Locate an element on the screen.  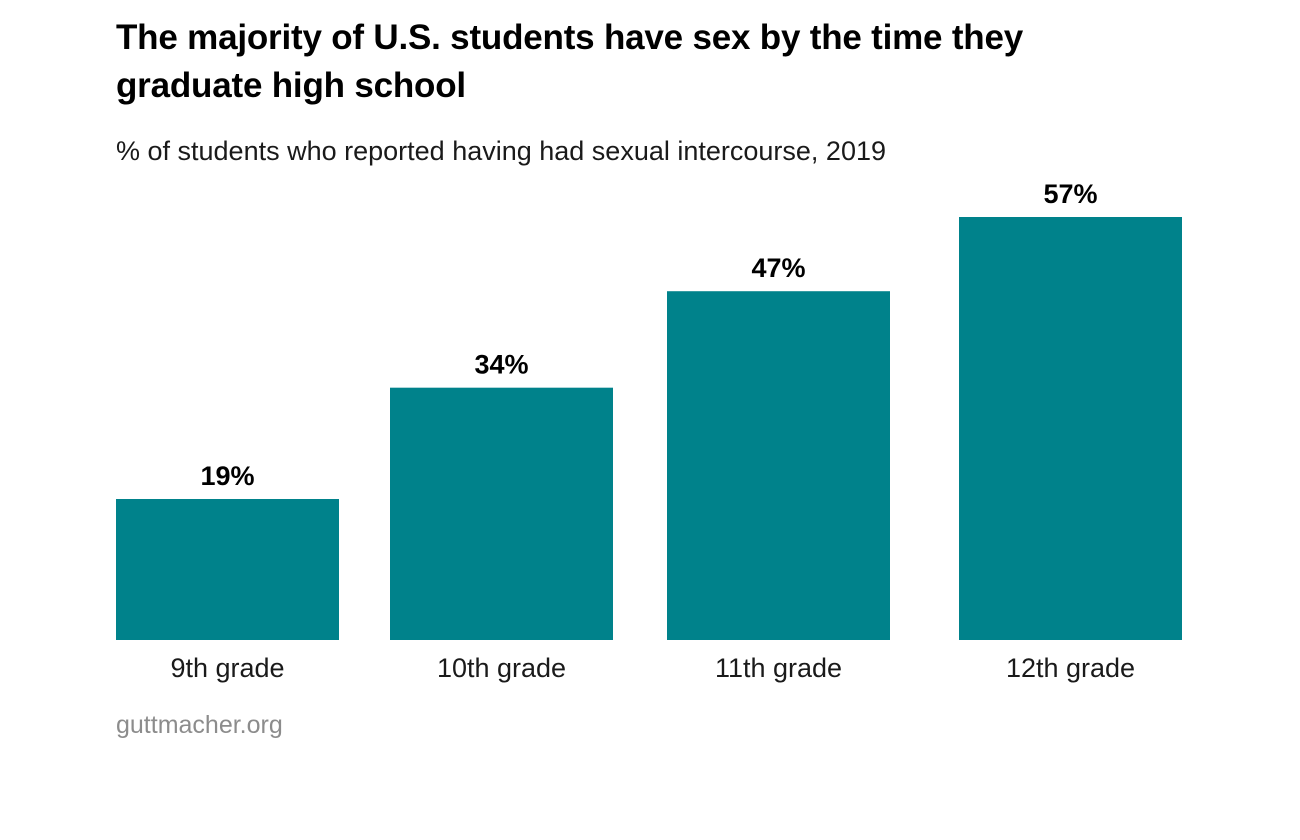
category-label-4: 12th grade is located at coordinates (1070, 668).